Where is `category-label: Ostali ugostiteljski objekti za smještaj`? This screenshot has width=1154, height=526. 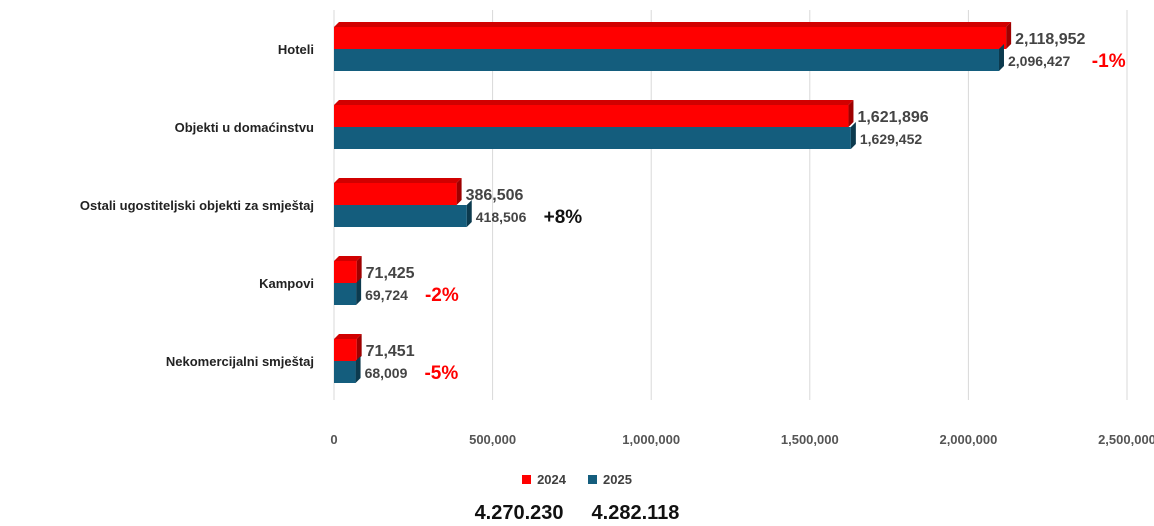 category-label: Ostali ugostiteljski objekti za smještaj is located at coordinates (197, 205).